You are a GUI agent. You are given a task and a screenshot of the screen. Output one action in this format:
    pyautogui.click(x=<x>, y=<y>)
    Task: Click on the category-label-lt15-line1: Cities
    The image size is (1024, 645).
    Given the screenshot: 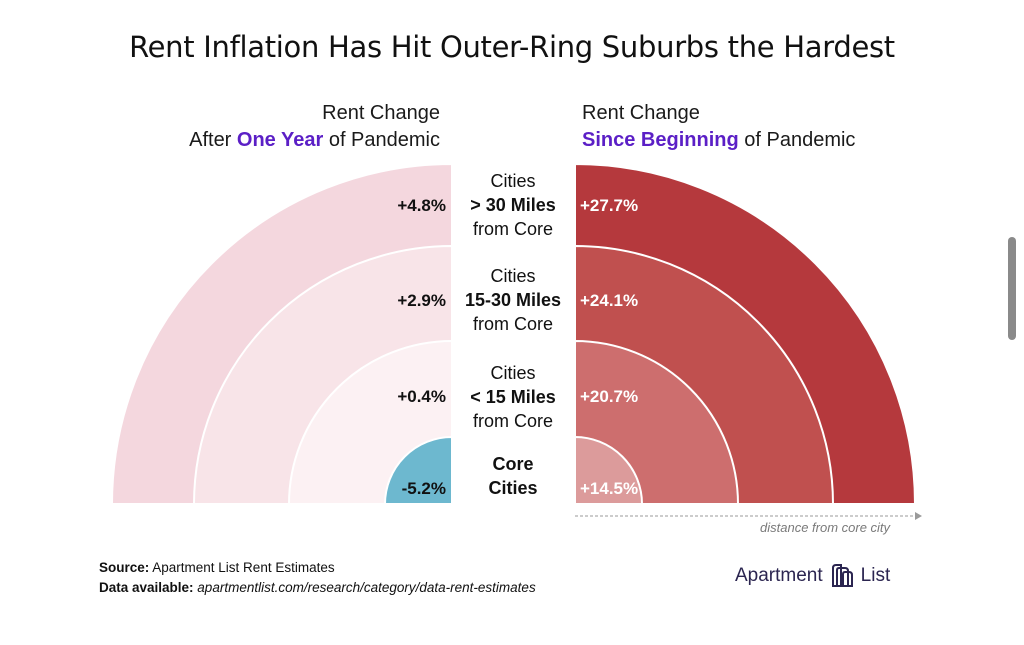 What is the action you would take?
    pyautogui.click(x=512, y=373)
    